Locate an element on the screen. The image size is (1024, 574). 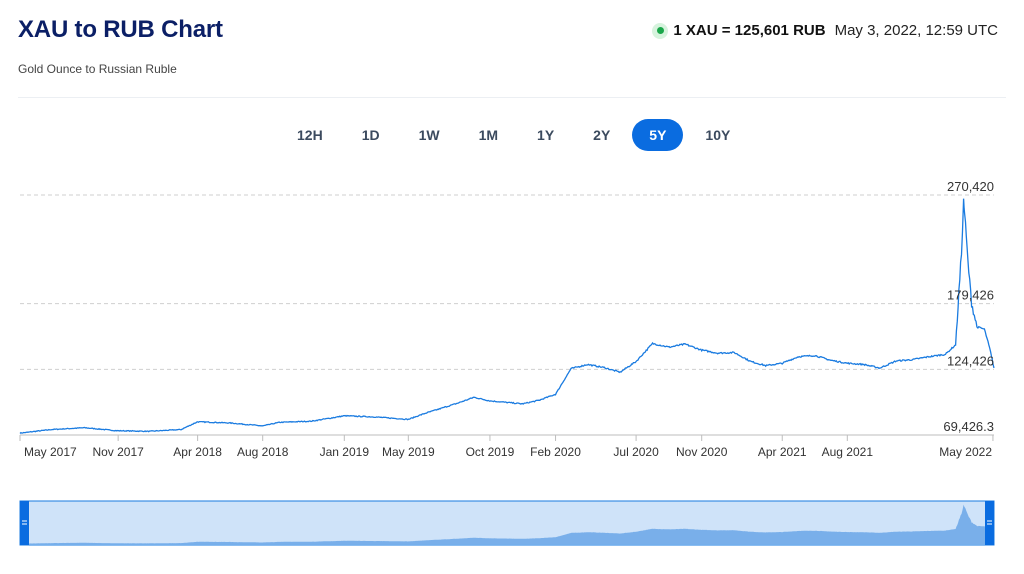
tab-1d: 1D is located at coordinates (371, 135).